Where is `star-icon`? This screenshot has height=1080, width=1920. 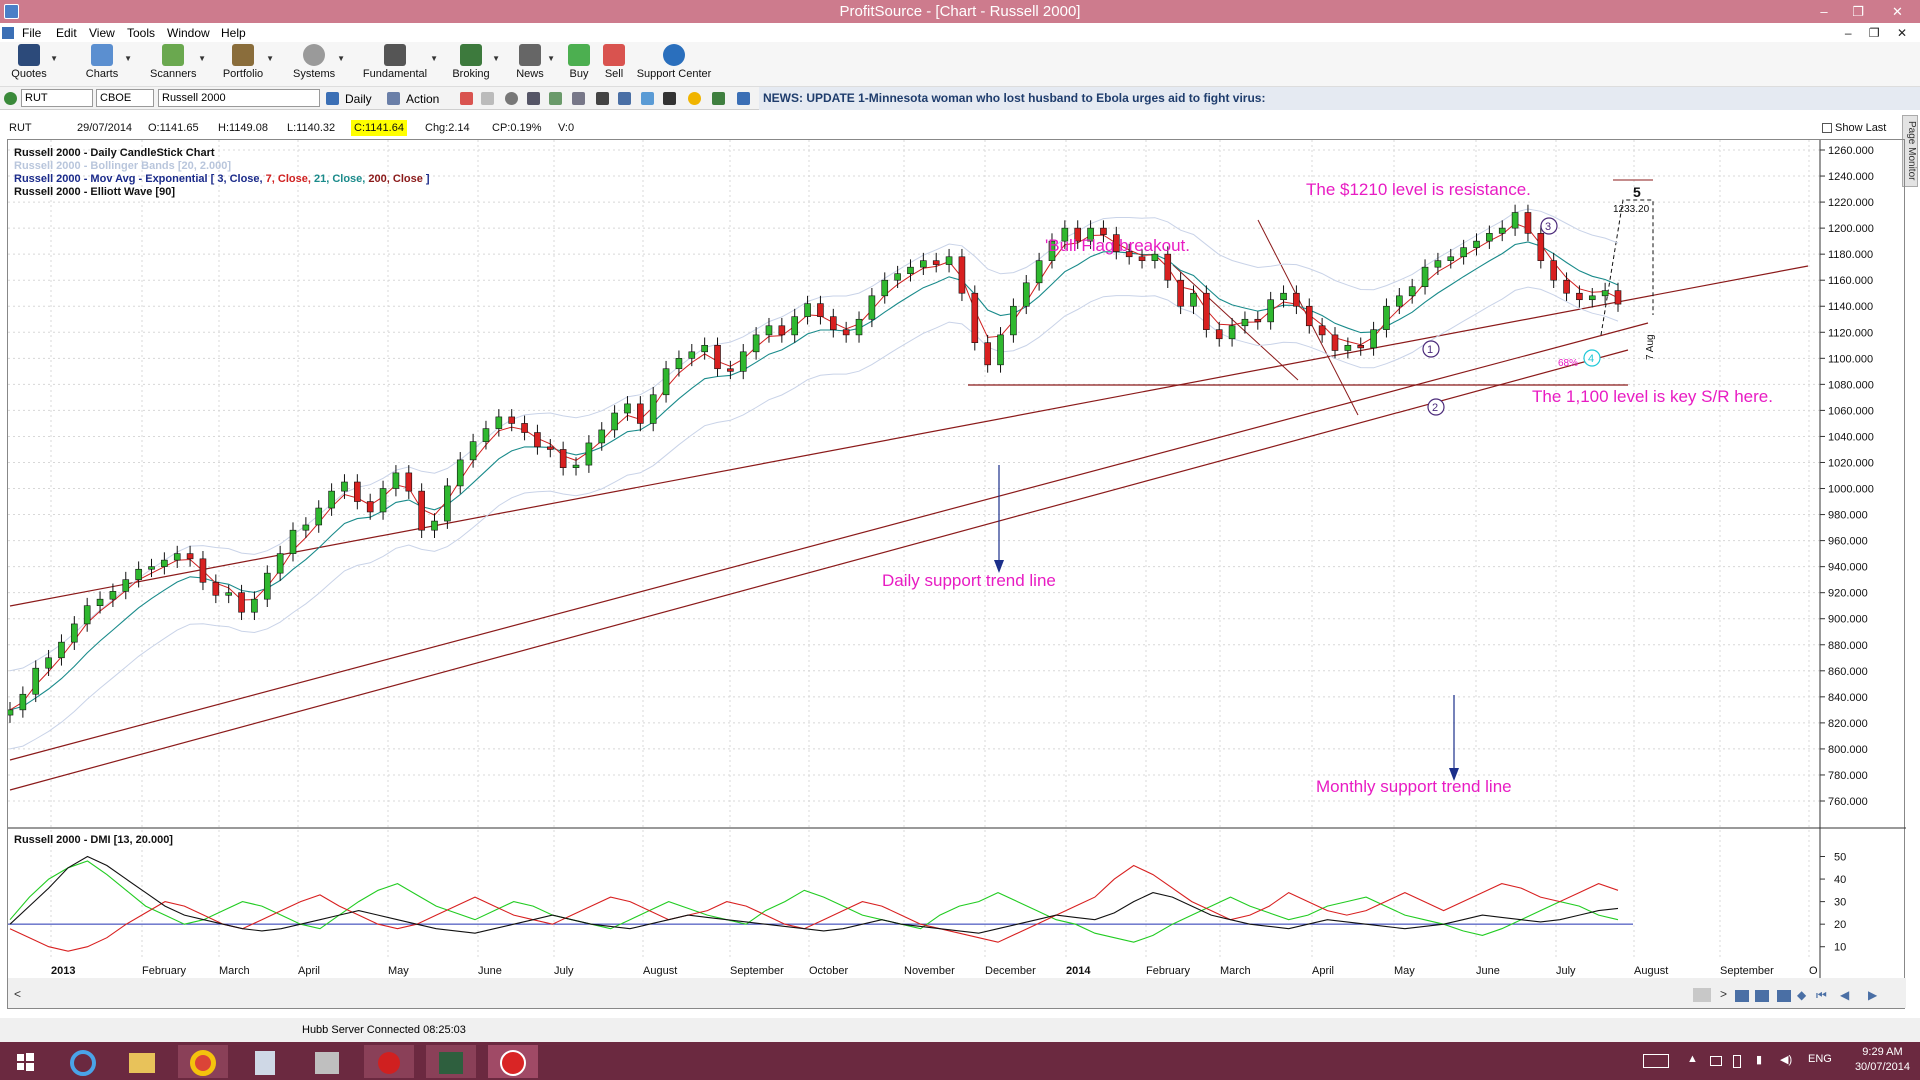 star-icon is located at coordinates (694, 98).